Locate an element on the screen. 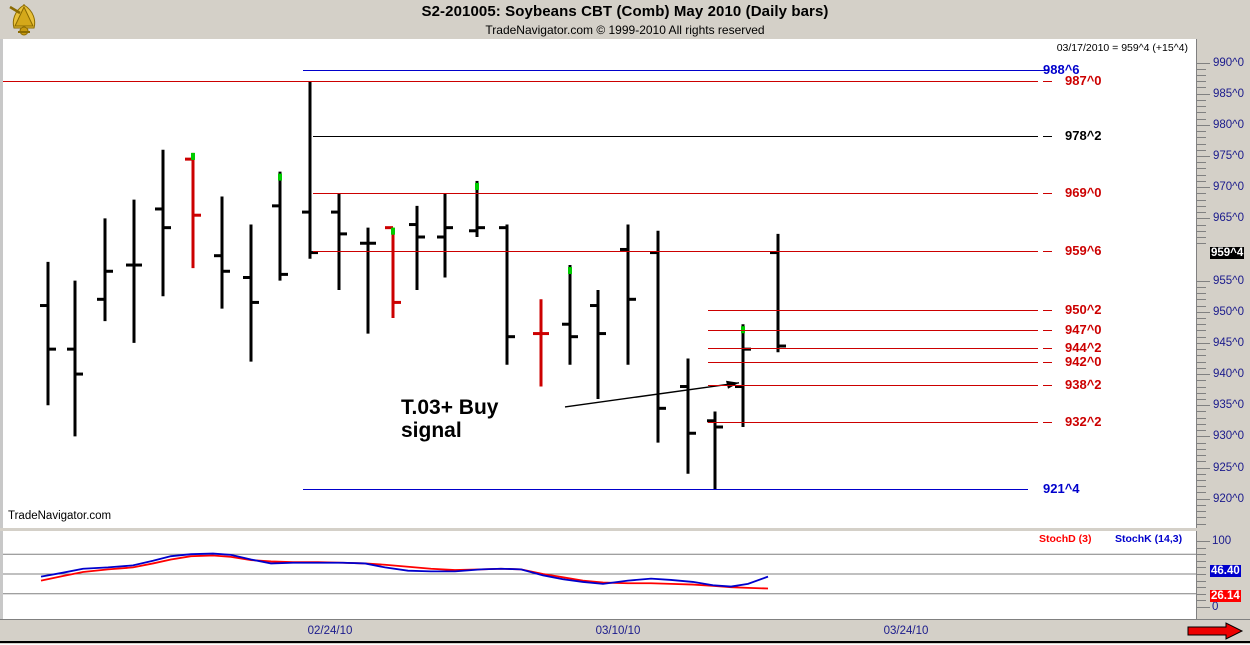  price-level-label: 978^2 is located at coordinates (1083, 135).